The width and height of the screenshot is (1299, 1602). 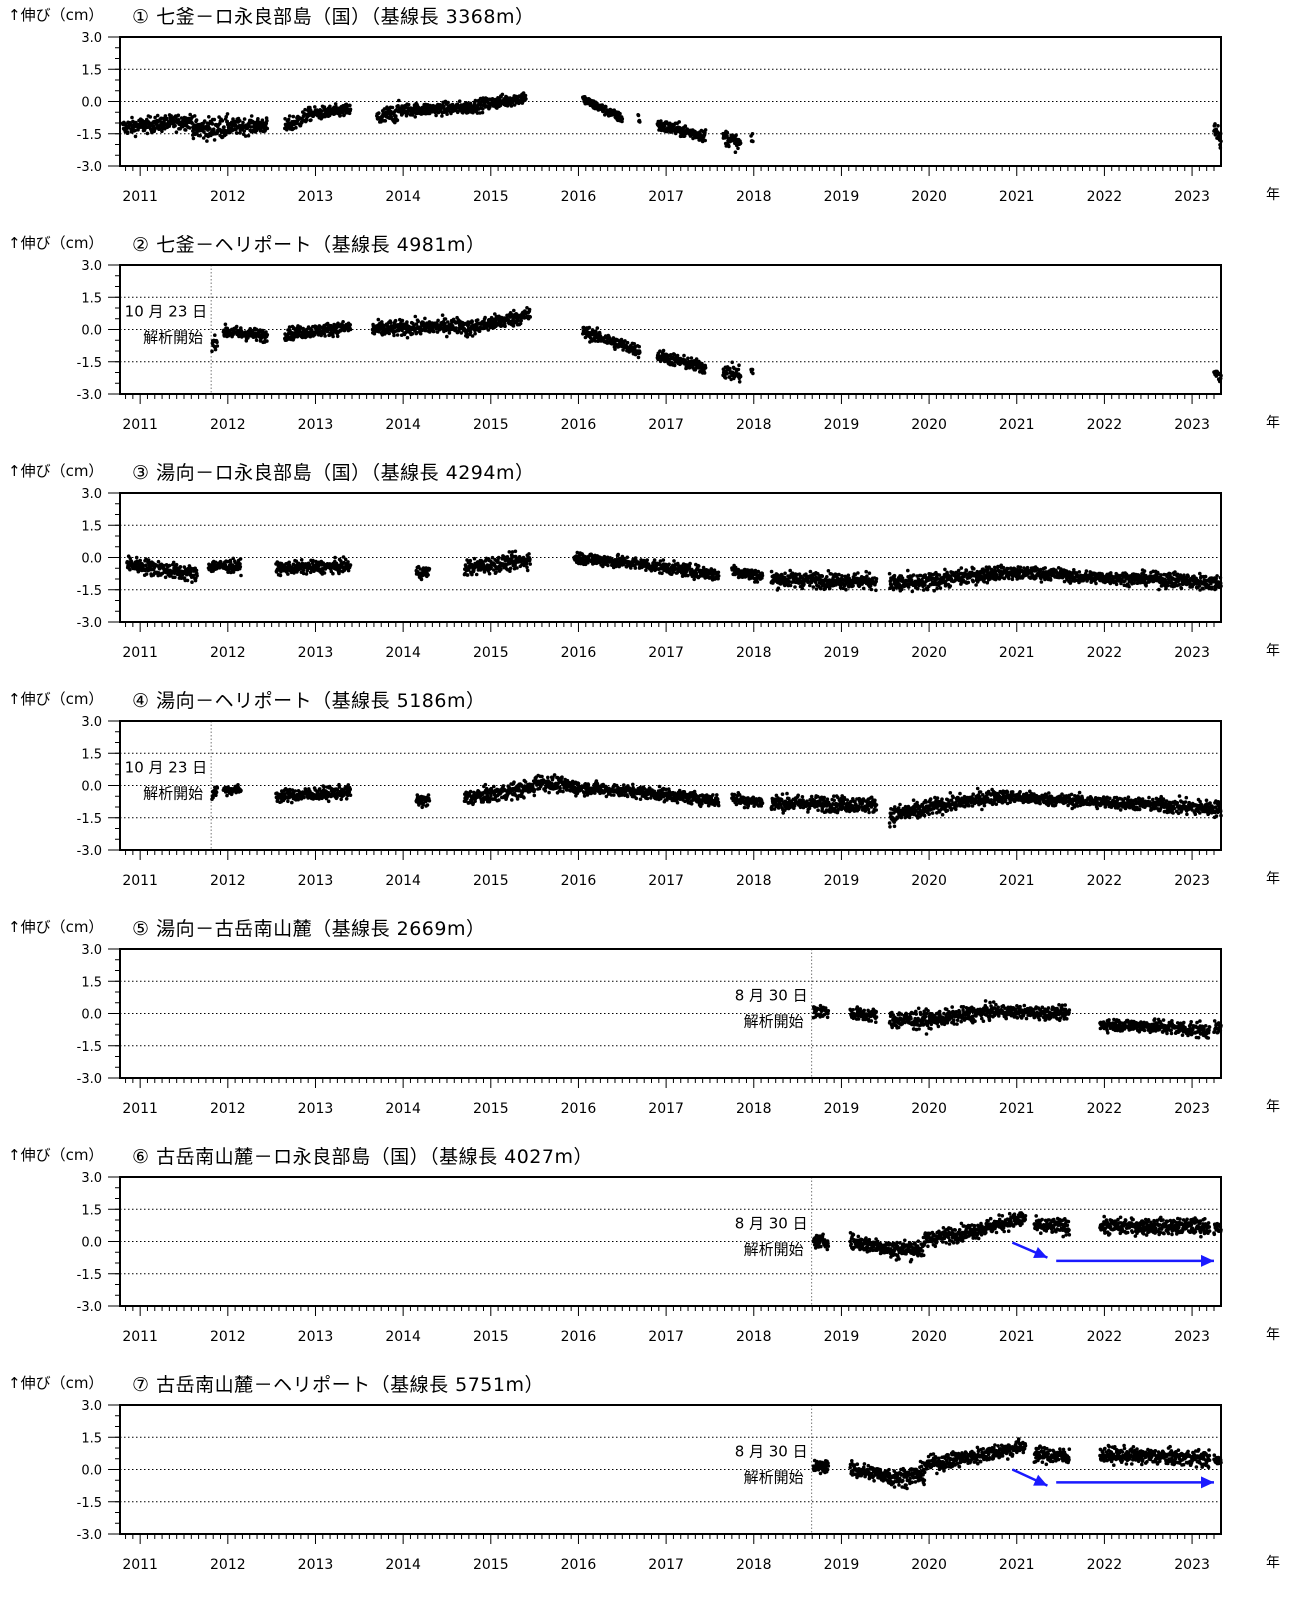 I want to click on x-tick-label: 2020, so click(x=929, y=425).